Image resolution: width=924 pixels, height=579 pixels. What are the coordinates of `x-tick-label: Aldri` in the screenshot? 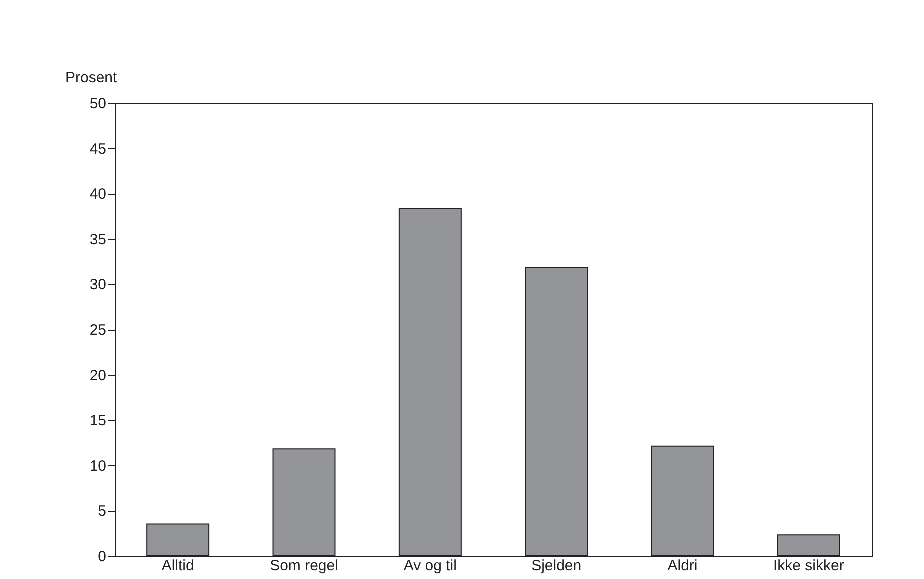 It's located at (683, 566).